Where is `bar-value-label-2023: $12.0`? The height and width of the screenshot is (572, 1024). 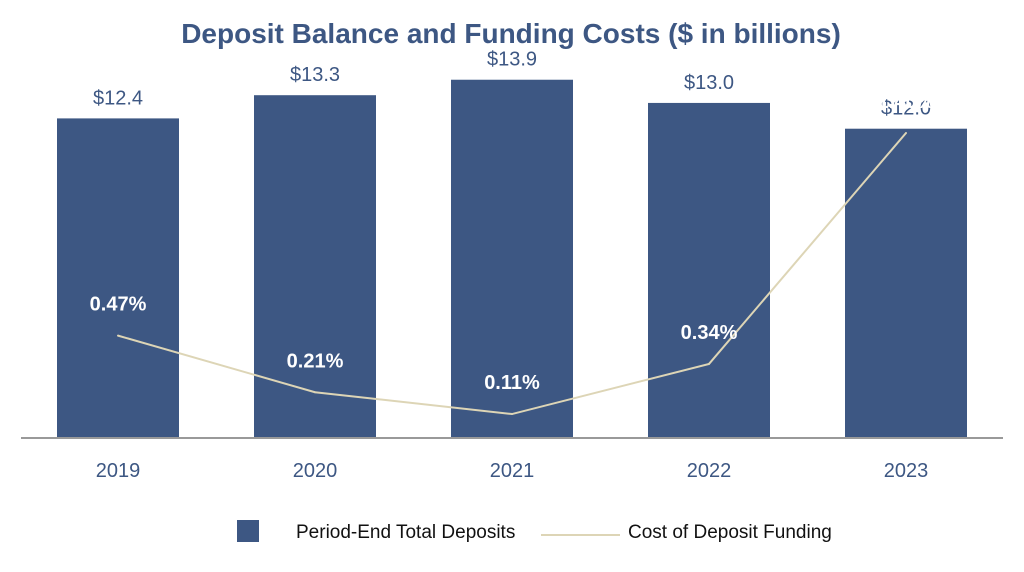
bar-value-label-2023: $12.0 is located at coordinates (906, 109).